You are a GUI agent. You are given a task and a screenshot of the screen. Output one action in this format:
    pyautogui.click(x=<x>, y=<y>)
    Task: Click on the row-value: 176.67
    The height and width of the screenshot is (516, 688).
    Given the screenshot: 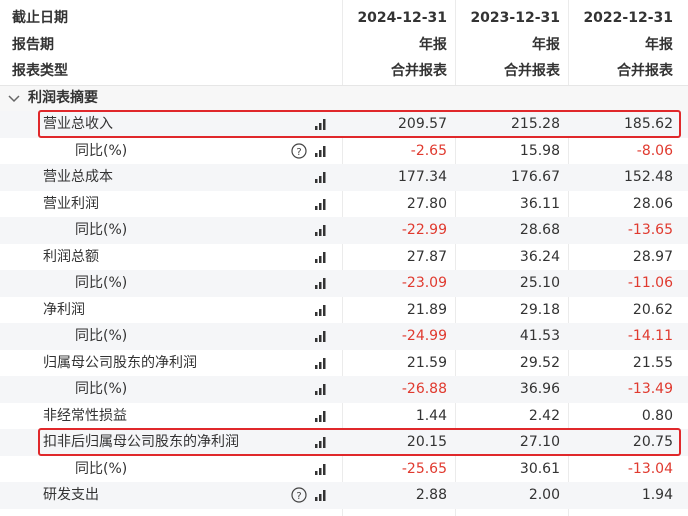 What is the action you would take?
    pyautogui.click(x=535, y=177)
    